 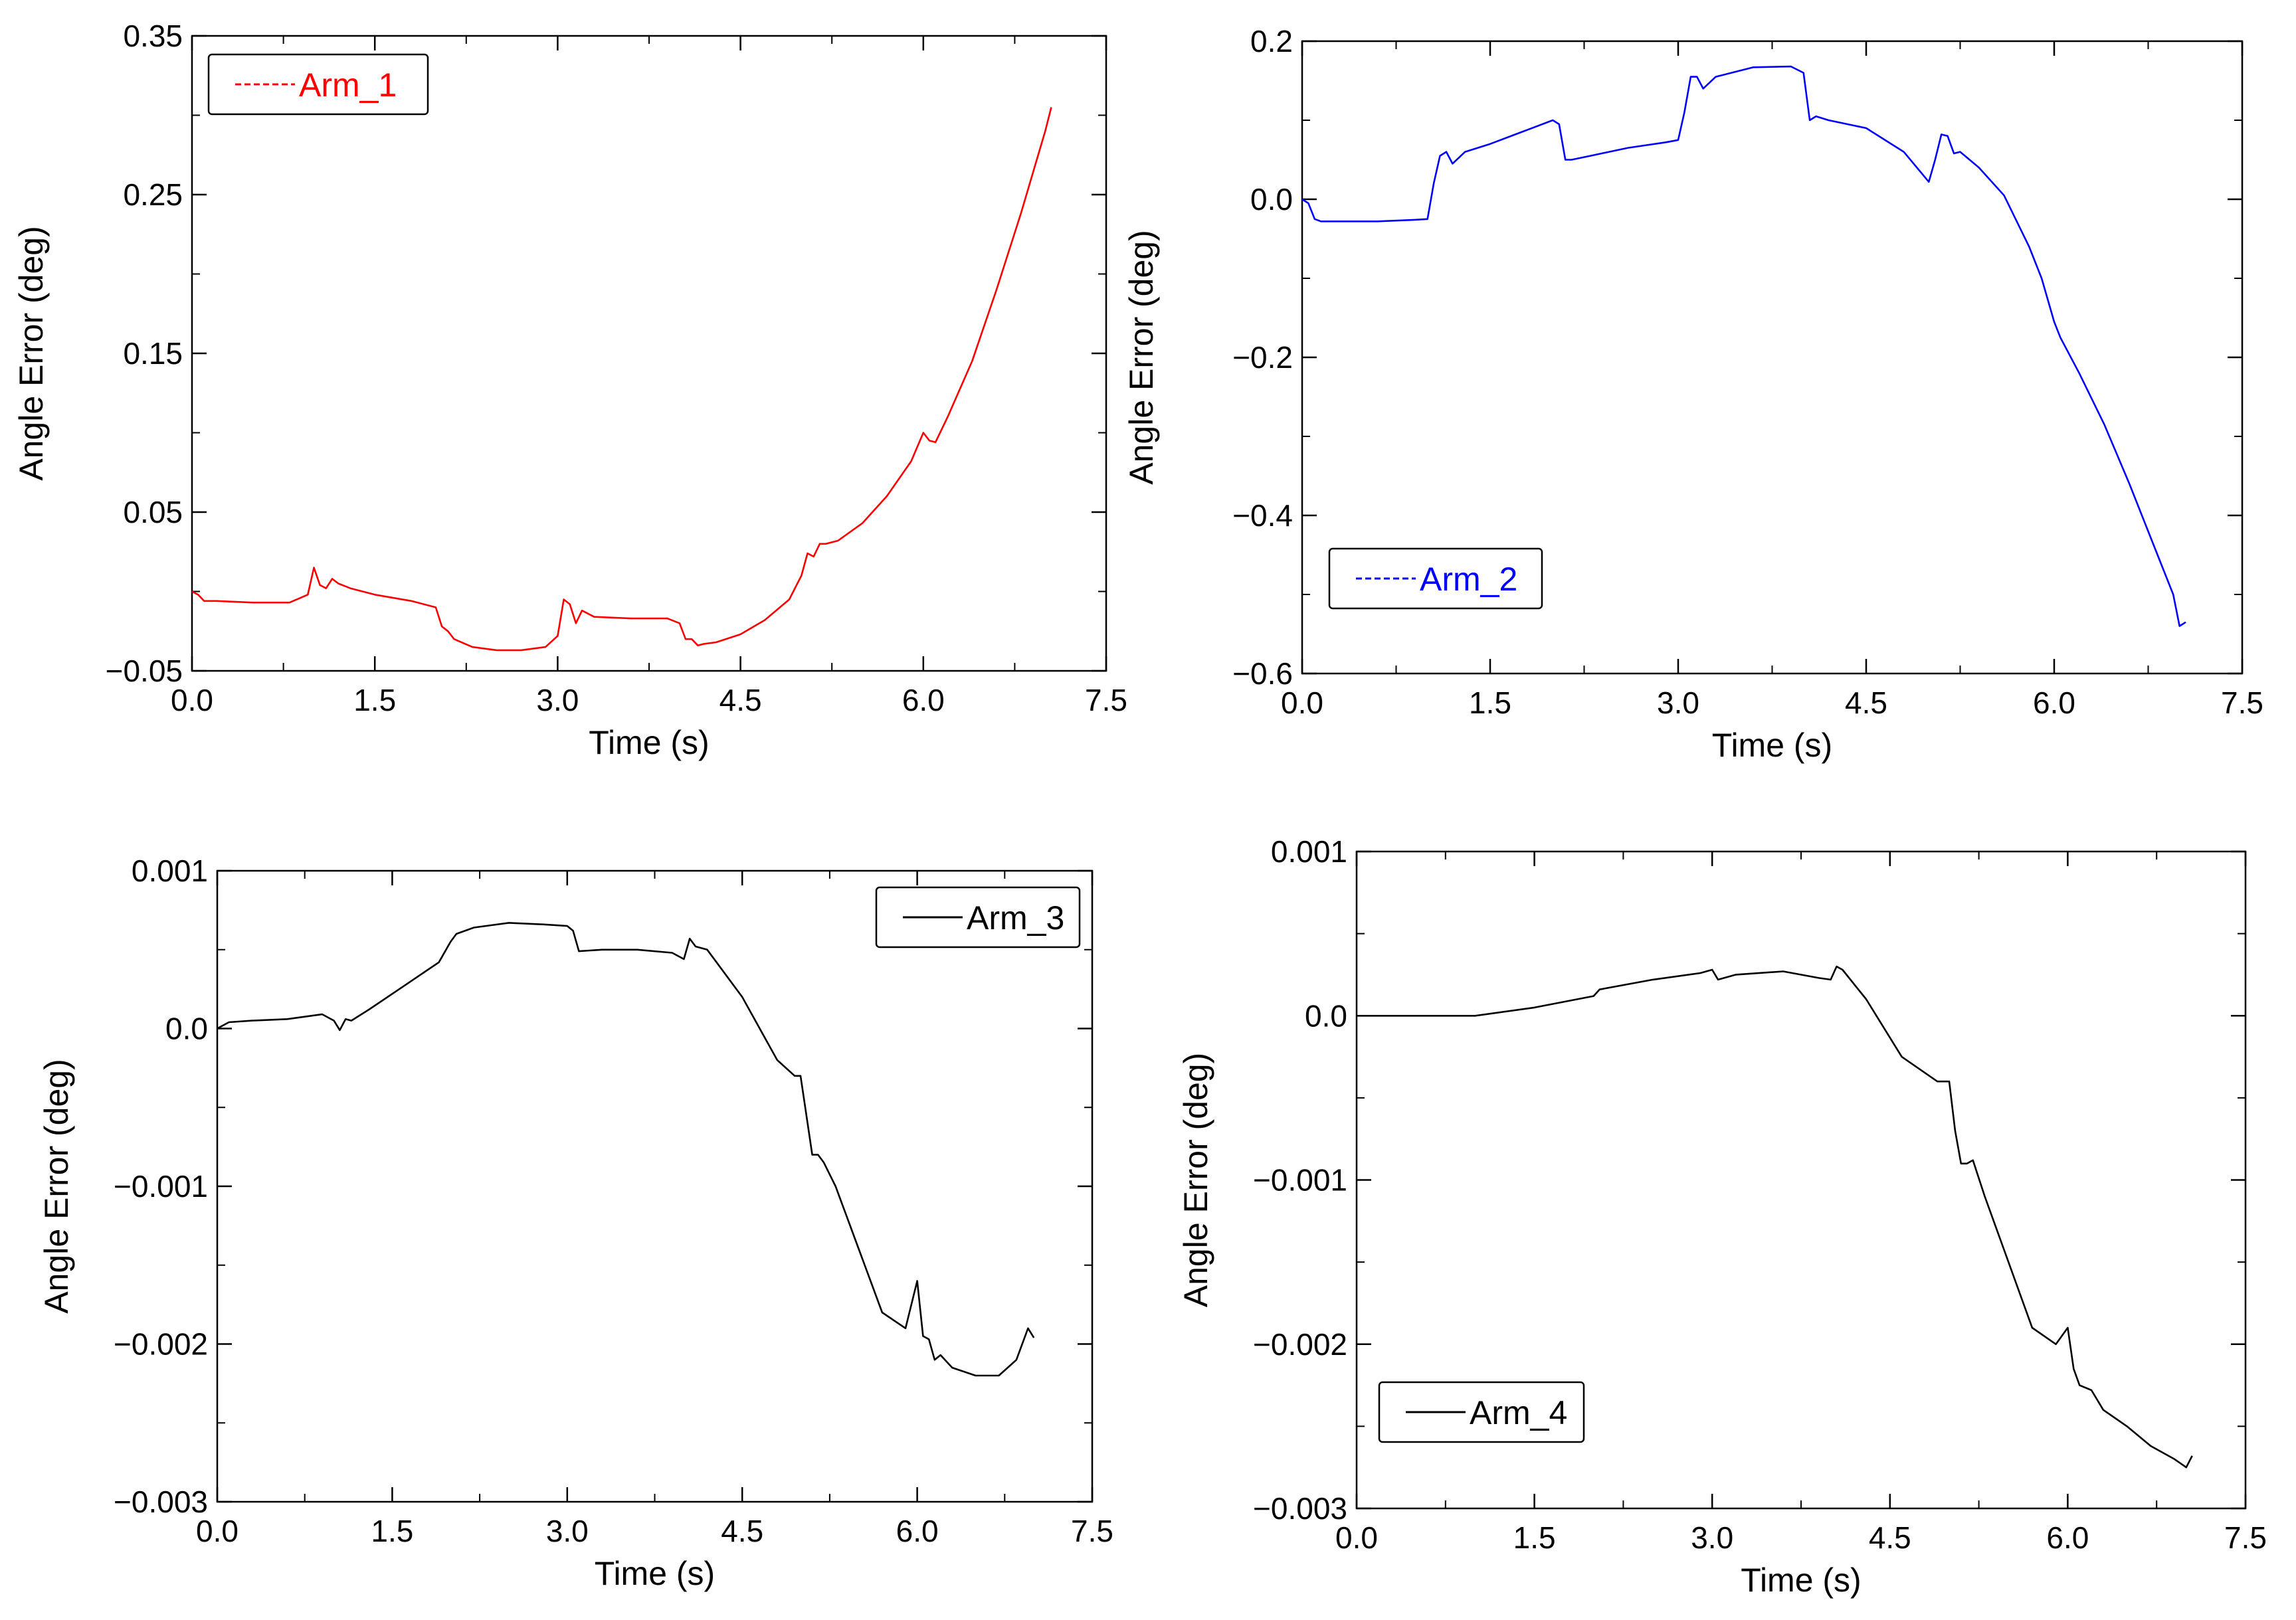 I want to click on legend: Arm_4, so click(x=1482, y=1412).